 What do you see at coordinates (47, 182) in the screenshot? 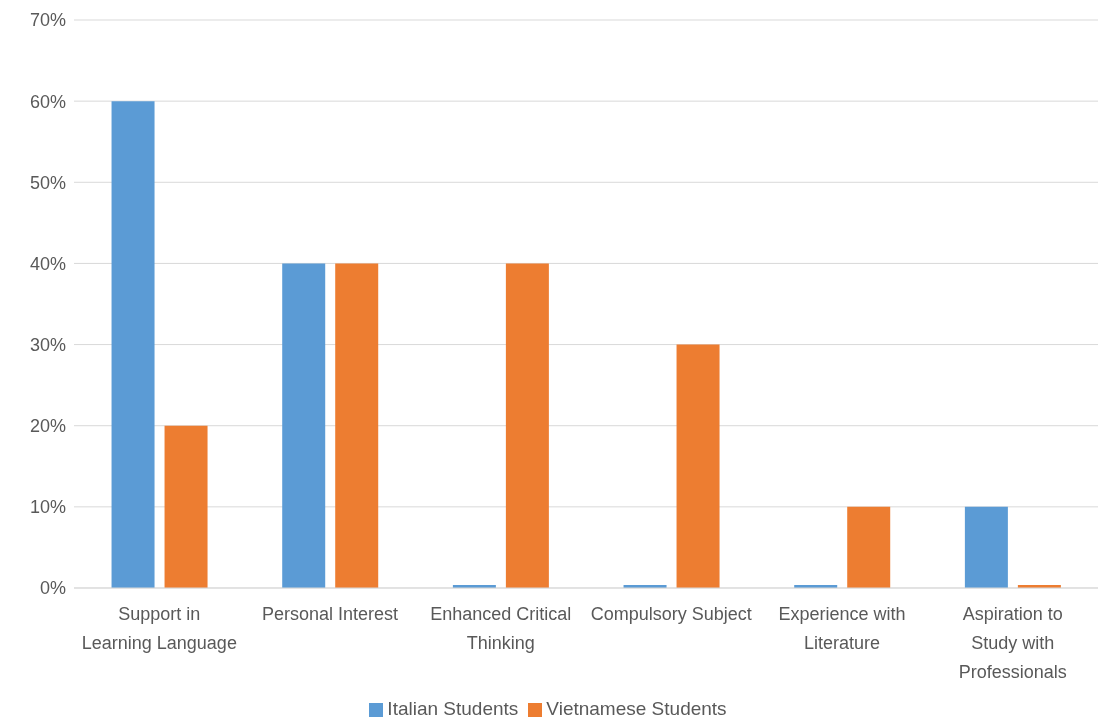
I see `y-tick-label: 50%` at bounding box center [47, 182].